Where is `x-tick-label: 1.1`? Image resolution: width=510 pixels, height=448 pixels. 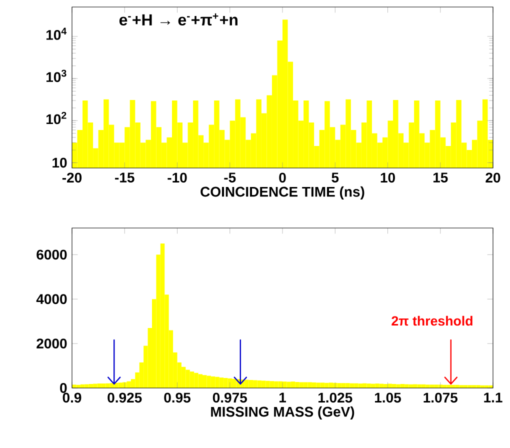
x-tick-label: 1.1 is located at coordinates (493, 397).